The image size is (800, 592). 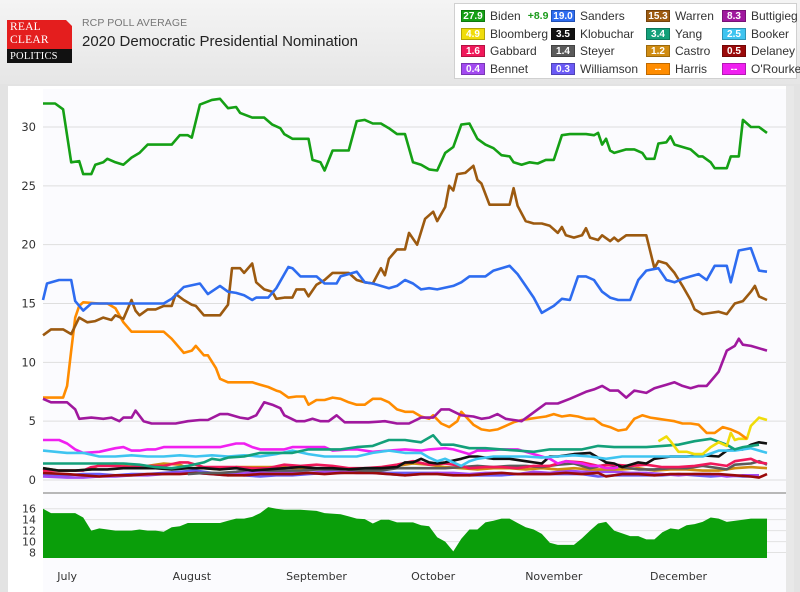 I want to click on x-tick-label: December, so click(x=679, y=576).